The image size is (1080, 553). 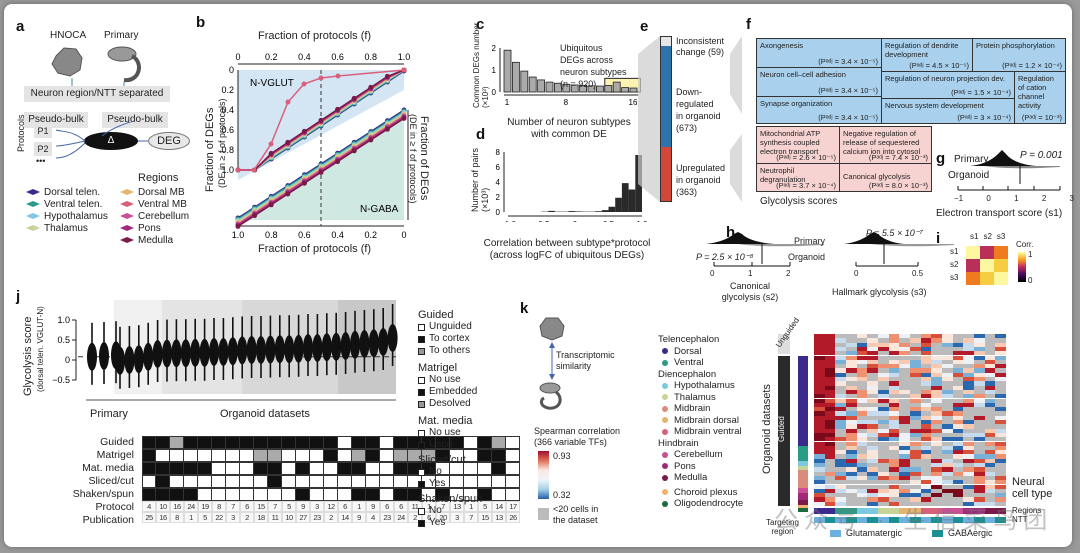 I want to click on k-unguided-bar, so click(x=784, y=344).